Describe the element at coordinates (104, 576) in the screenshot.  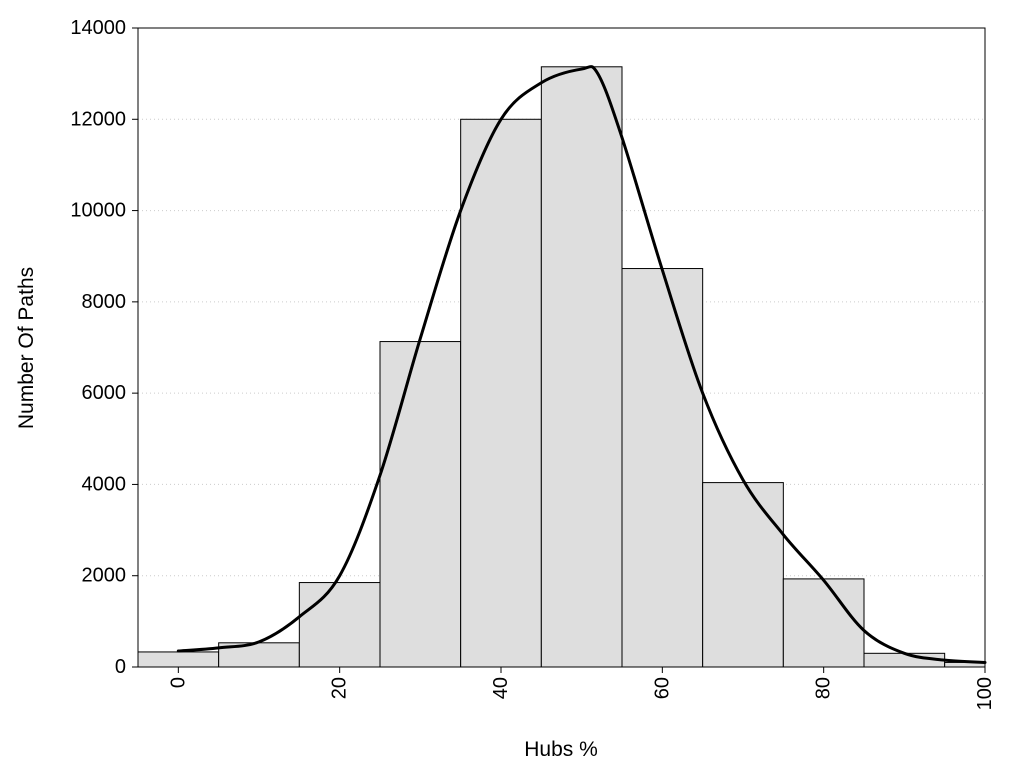
I see `y-tick-label: 2000` at that location.